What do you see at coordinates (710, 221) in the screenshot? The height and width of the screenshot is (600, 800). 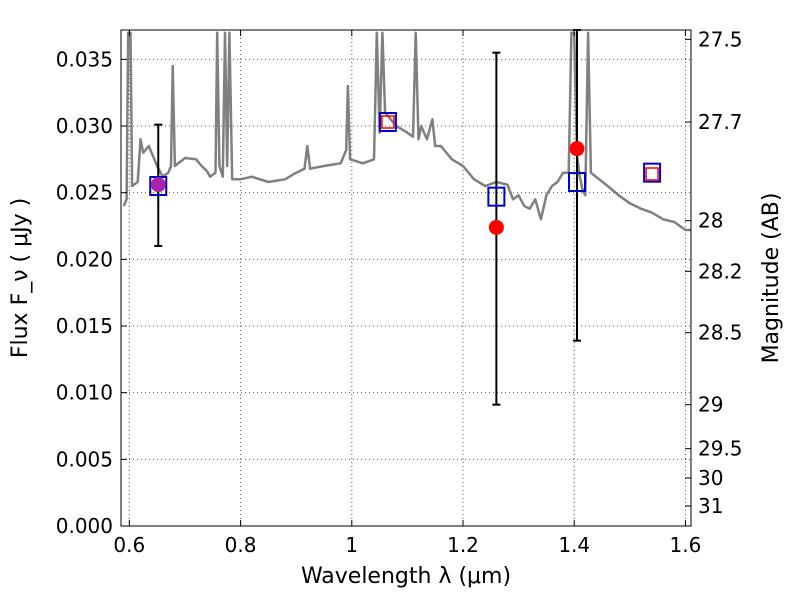 I see `magnitude-tick-label: 28` at bounding box center [710, 221].